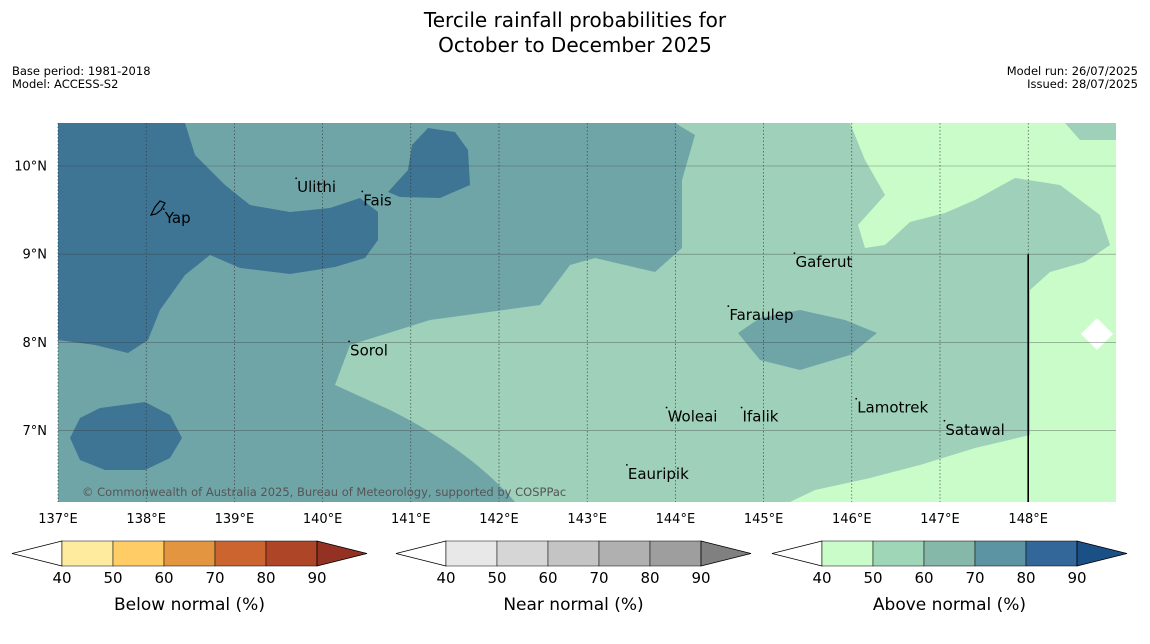  Describe the element at coordinates (65, 84) in the screenshot. I see `model-name: Model: ACCESS-S2` at that location.